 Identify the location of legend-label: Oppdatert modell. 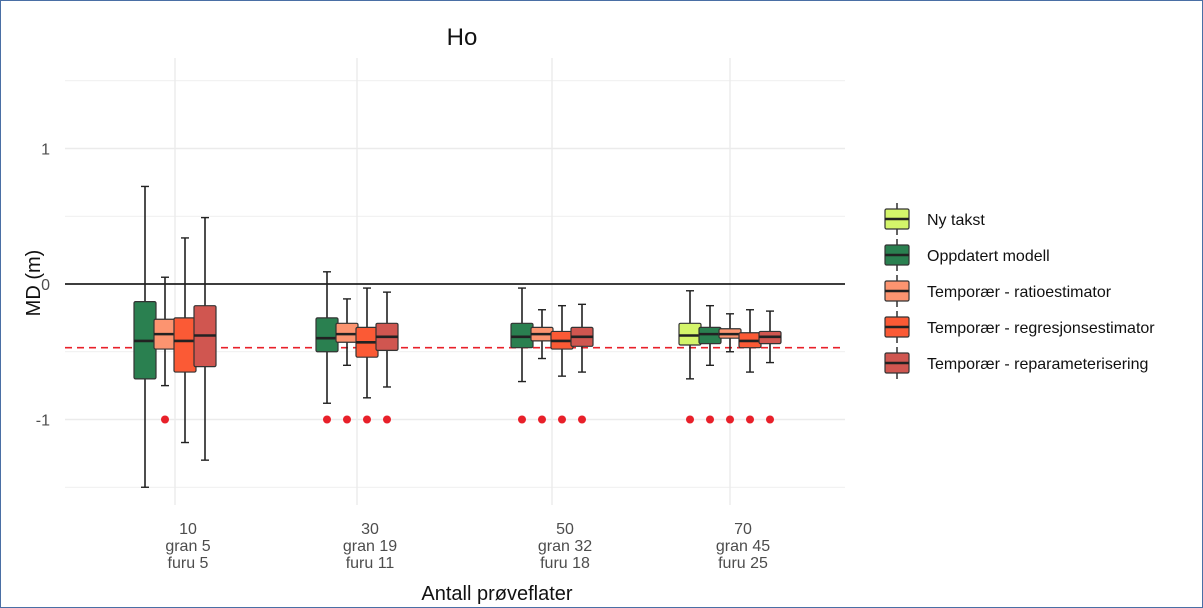
(988, 256).